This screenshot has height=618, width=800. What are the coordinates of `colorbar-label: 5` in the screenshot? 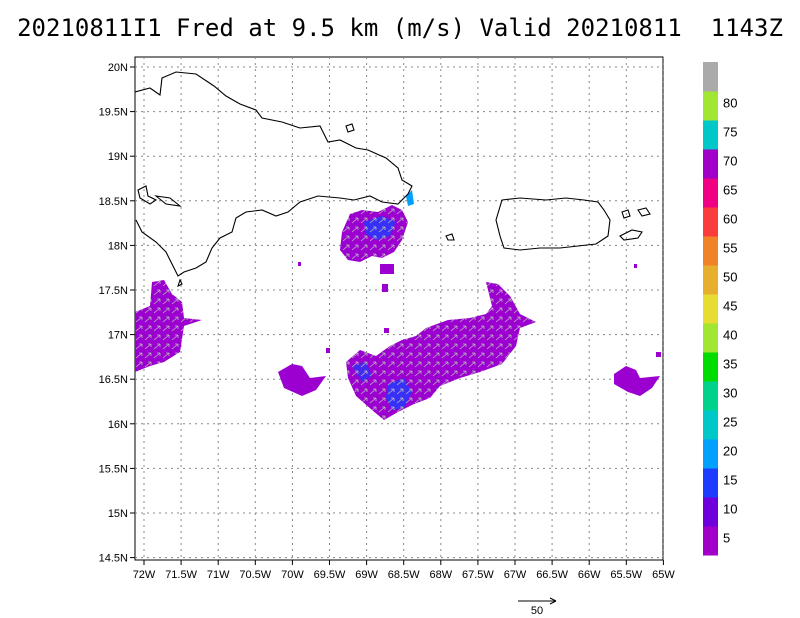 It's located at (726, 538).